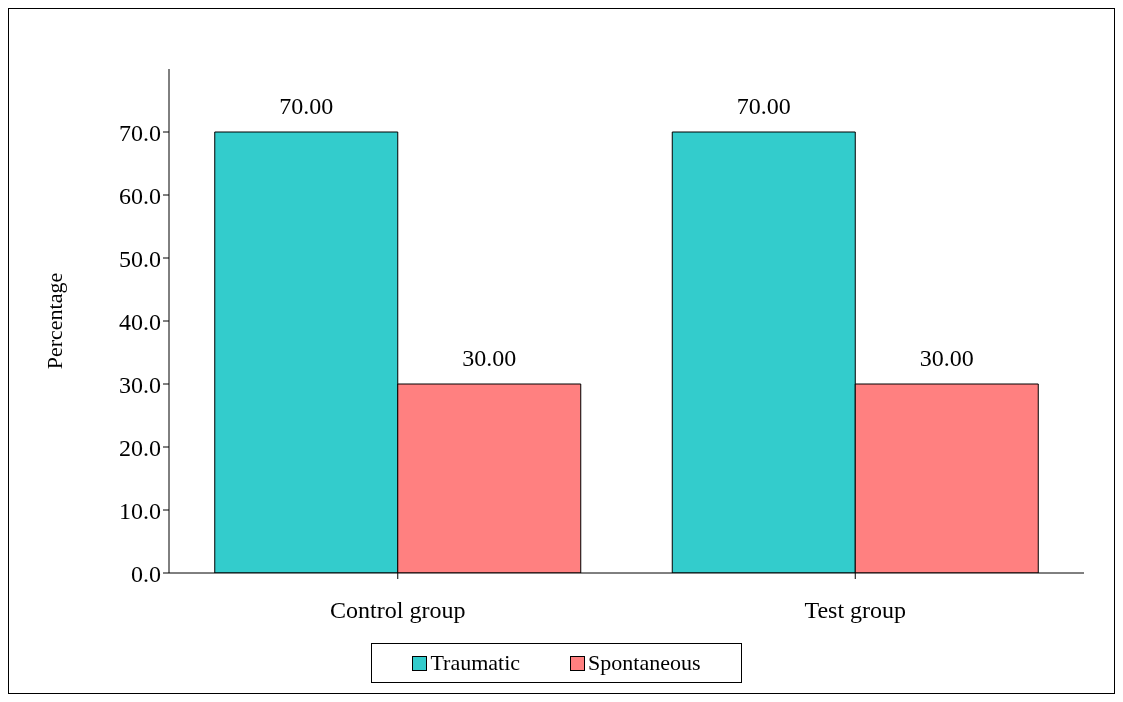  Describe the element at coordinates (140, 258) in the screenshot. I see `y-tick-label: 50.0` at that location.